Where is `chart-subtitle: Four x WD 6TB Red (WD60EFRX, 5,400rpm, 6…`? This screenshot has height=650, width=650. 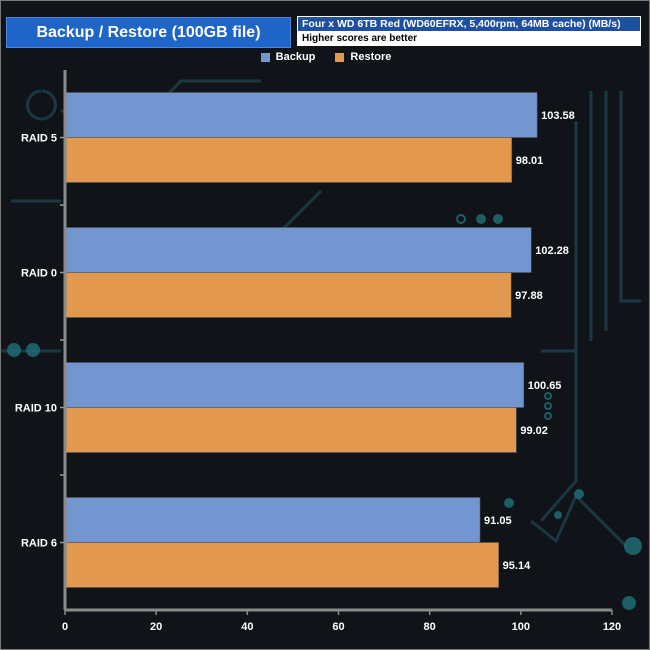
chart-subtitle: Four x WD 6TB Red (WD60EFRX, 5,400rpm, 6… is located at coordinates (469, 24).